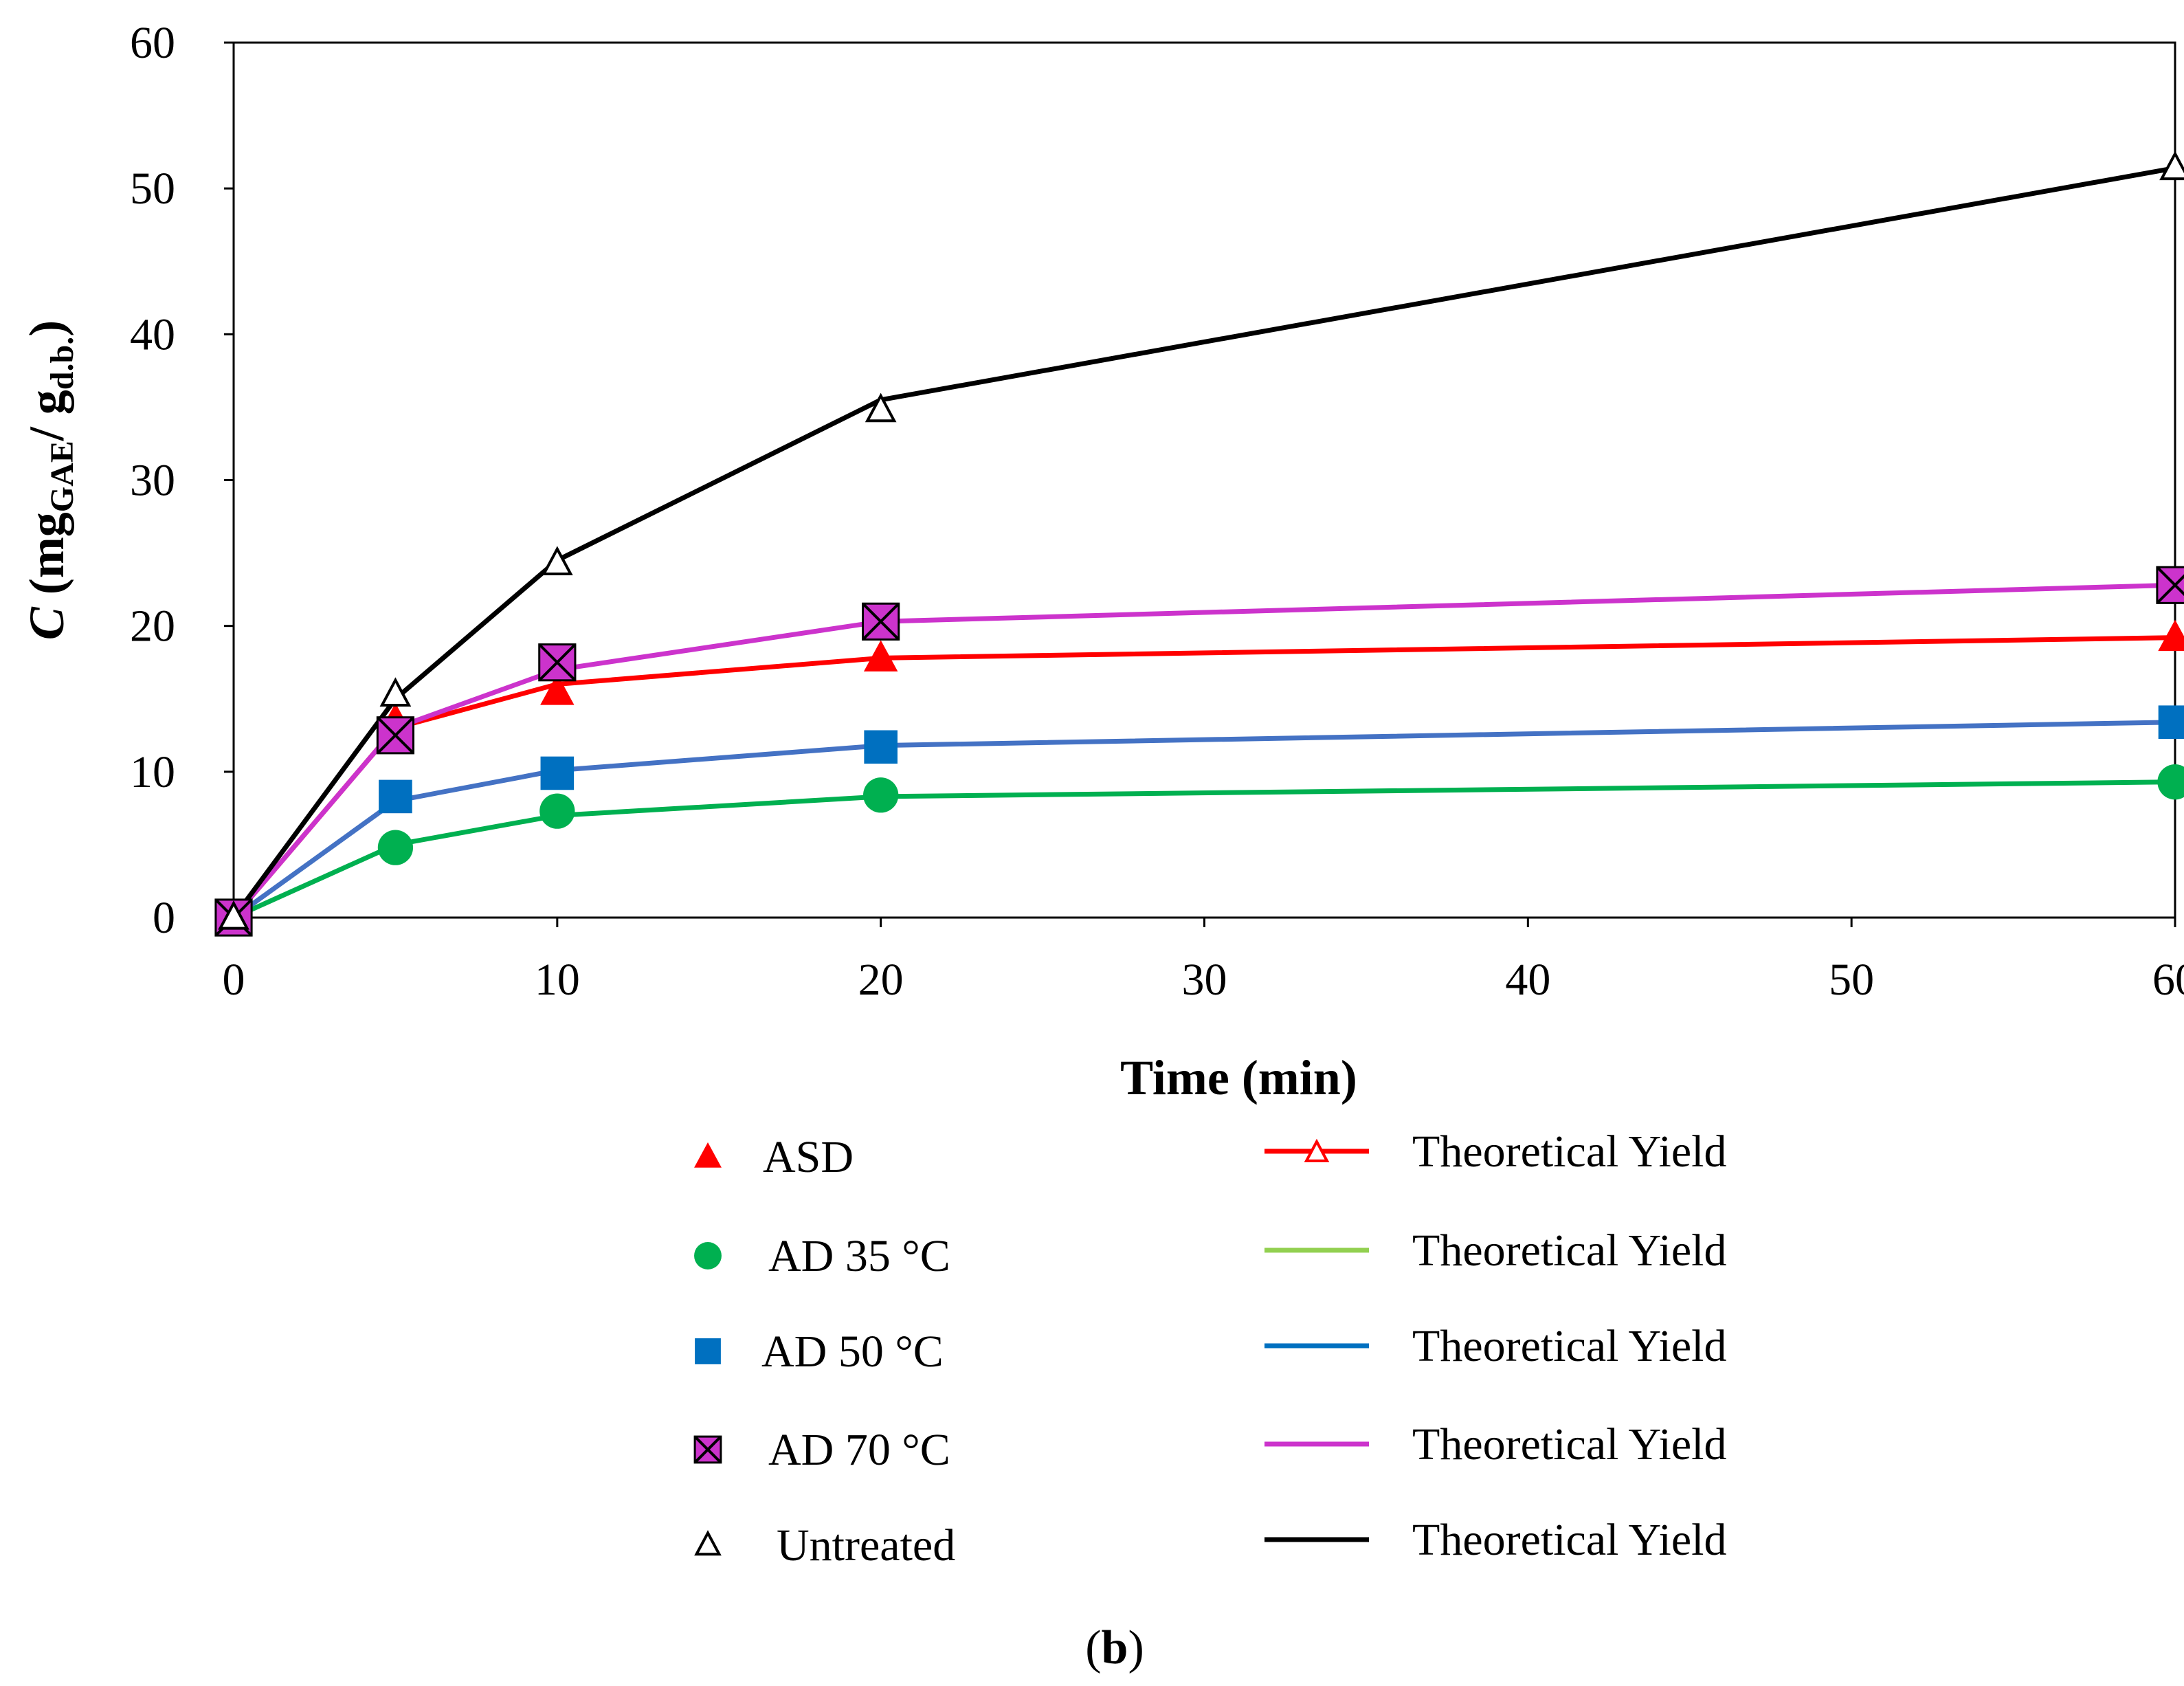  I want to click on x-tick-label: 10, so click(557, 980).